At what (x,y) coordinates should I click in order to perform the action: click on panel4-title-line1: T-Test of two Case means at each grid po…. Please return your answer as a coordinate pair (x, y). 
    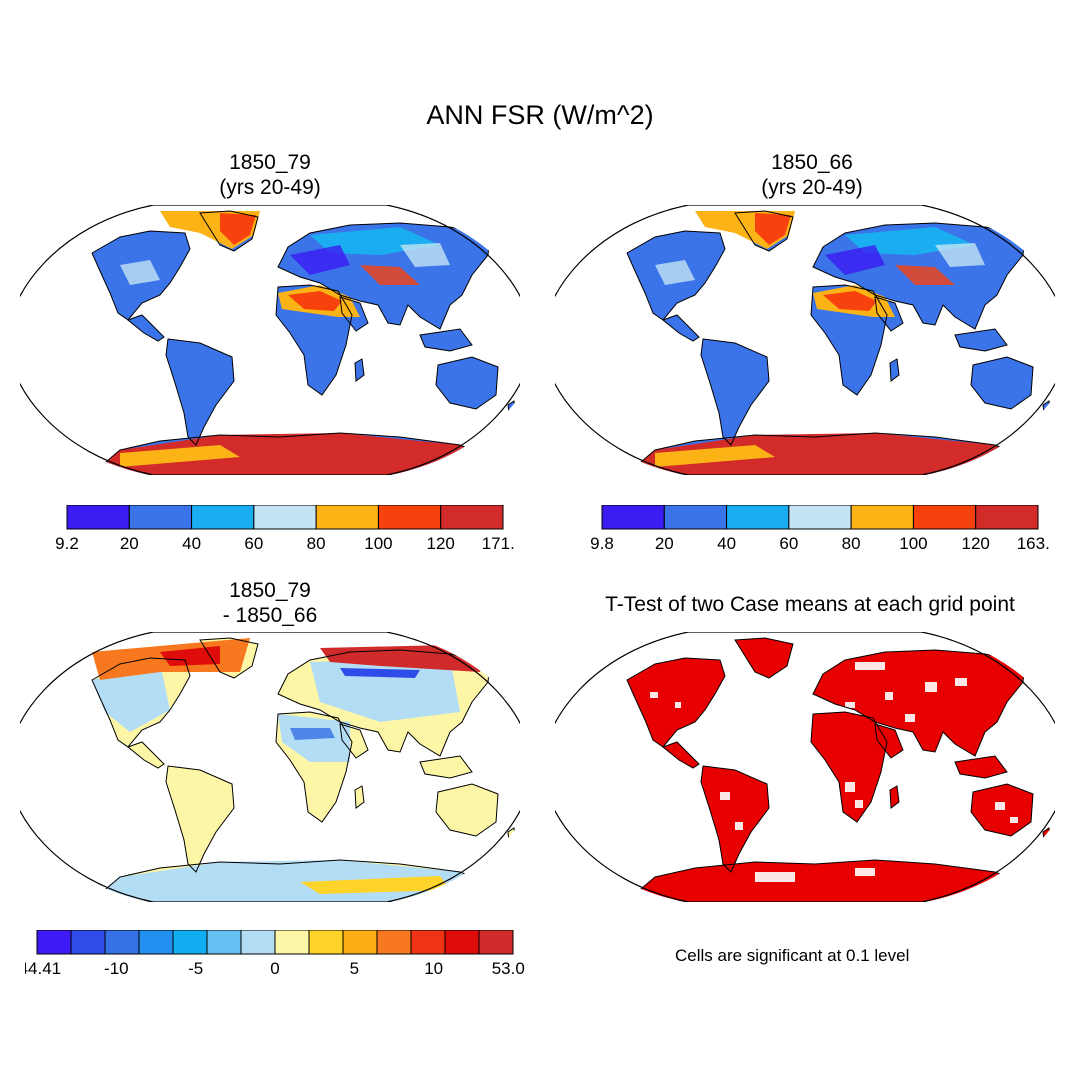
    Looking at the image, I should click on (810, 604).